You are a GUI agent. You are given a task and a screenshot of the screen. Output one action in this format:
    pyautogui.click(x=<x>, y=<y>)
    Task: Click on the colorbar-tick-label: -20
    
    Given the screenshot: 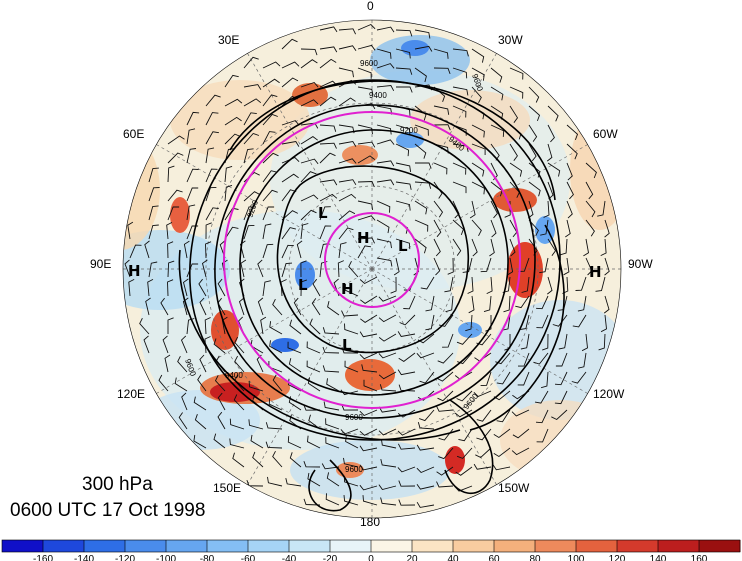 What is the action you would take?
    pyautogui.click(x=330, y=557)
    